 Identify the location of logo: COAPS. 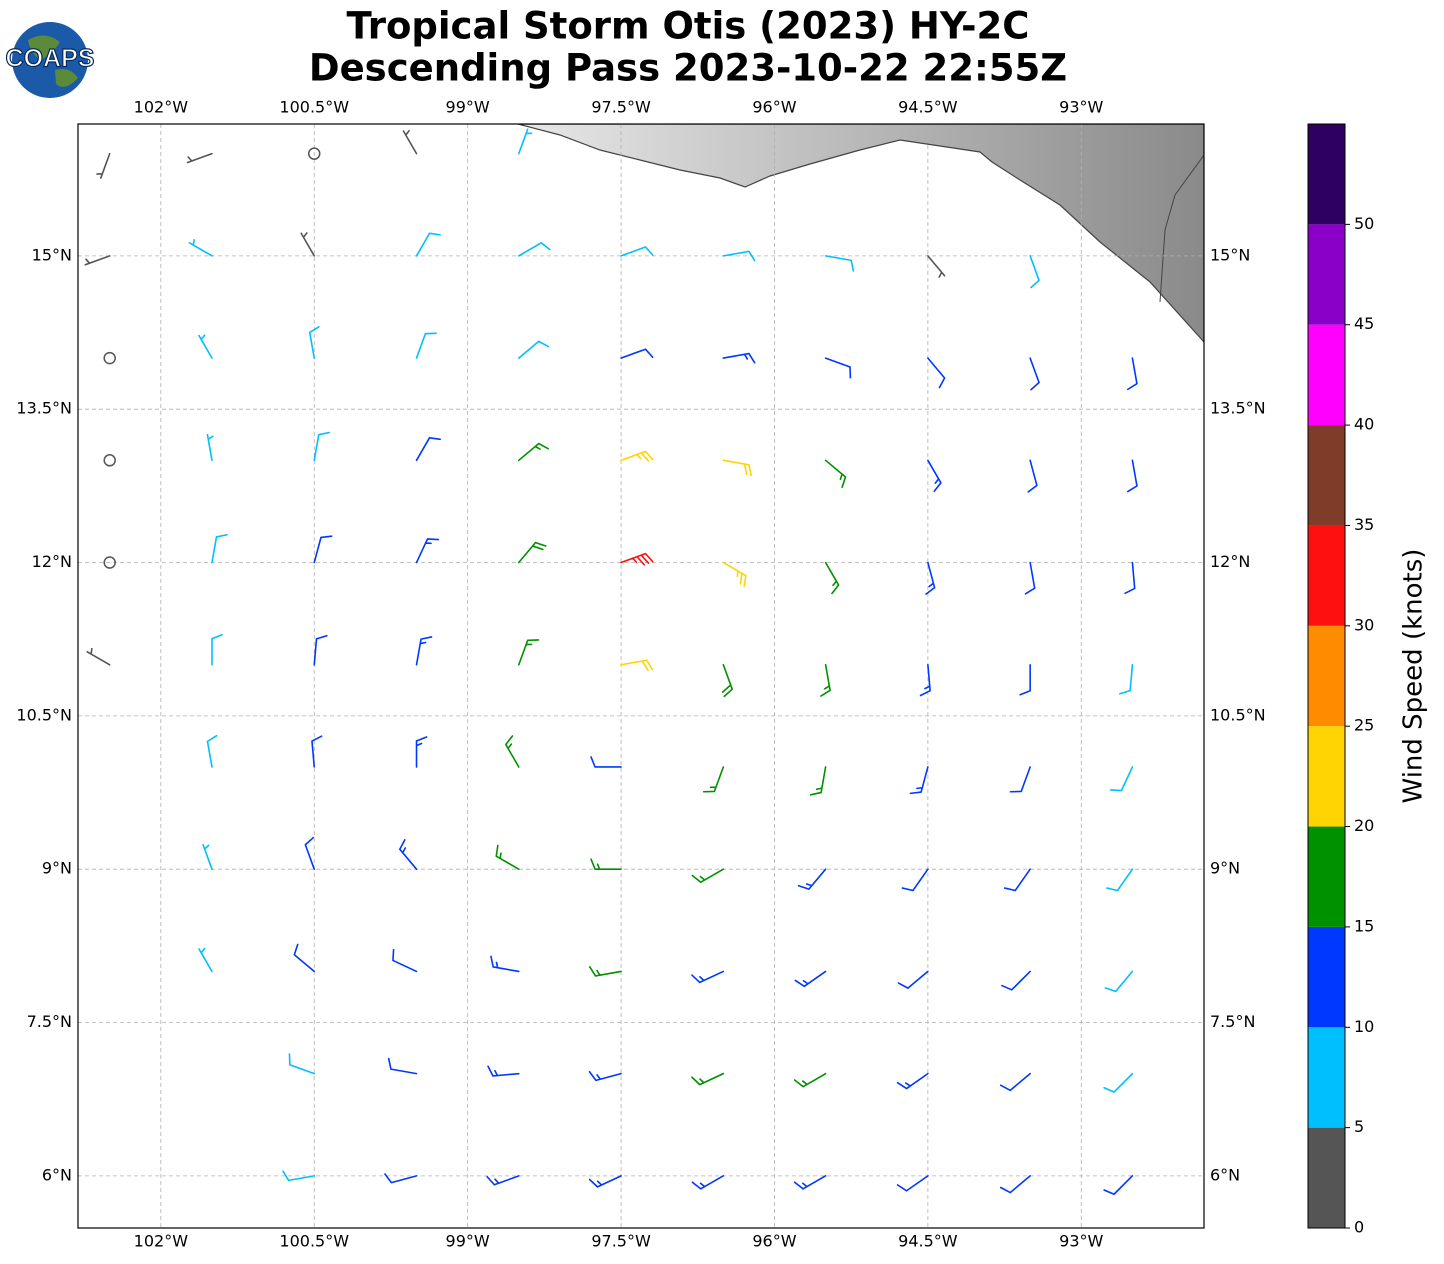
(50, 60).